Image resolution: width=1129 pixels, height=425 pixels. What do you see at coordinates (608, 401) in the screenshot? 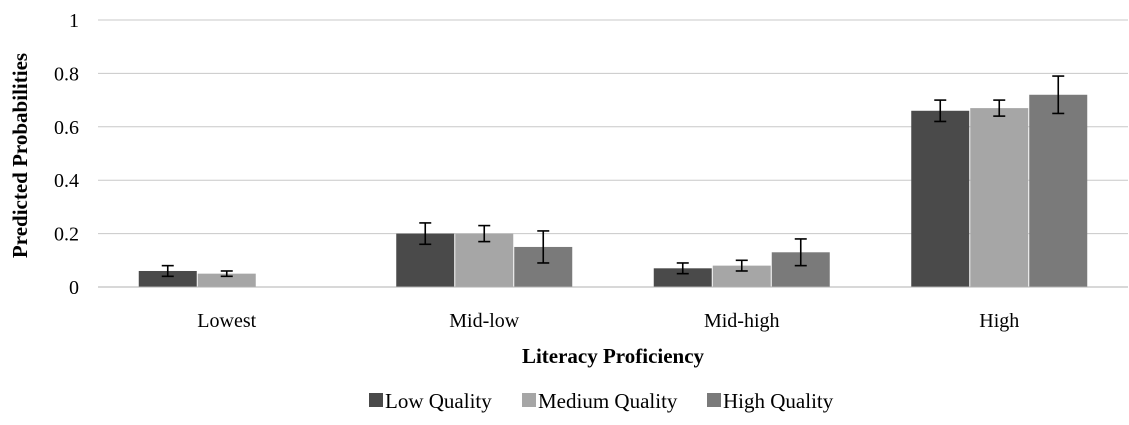
I see `legend-label: Medium Quality` at bounding box center [608, 401].